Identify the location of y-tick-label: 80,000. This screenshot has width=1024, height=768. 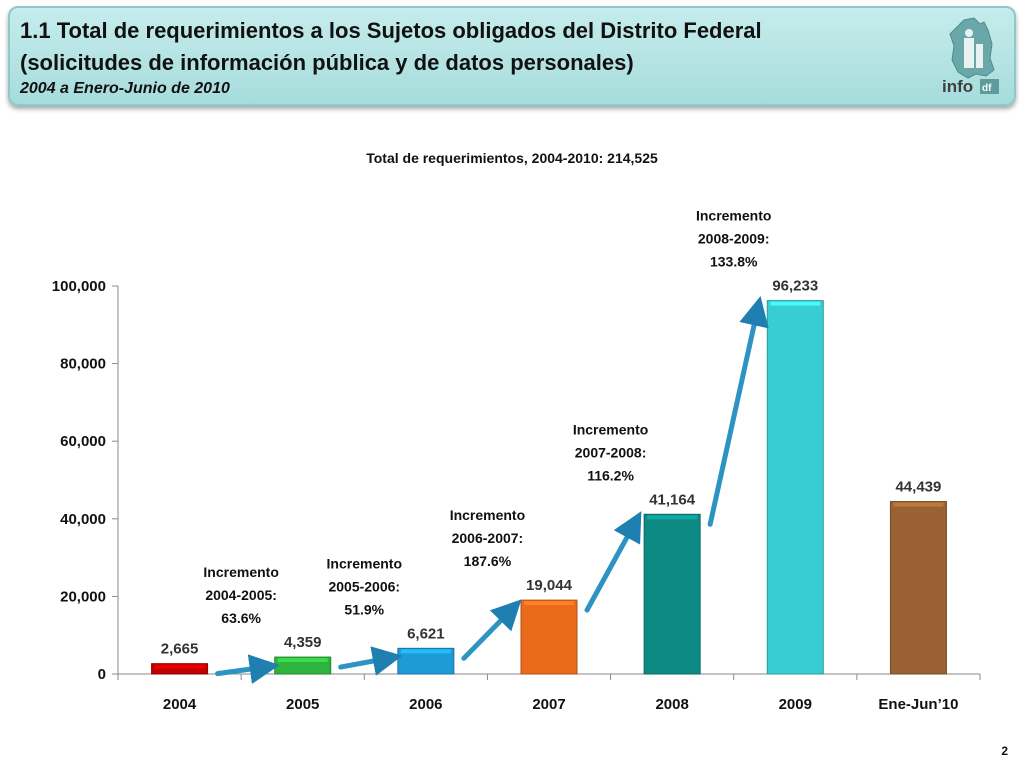
(83, 364).